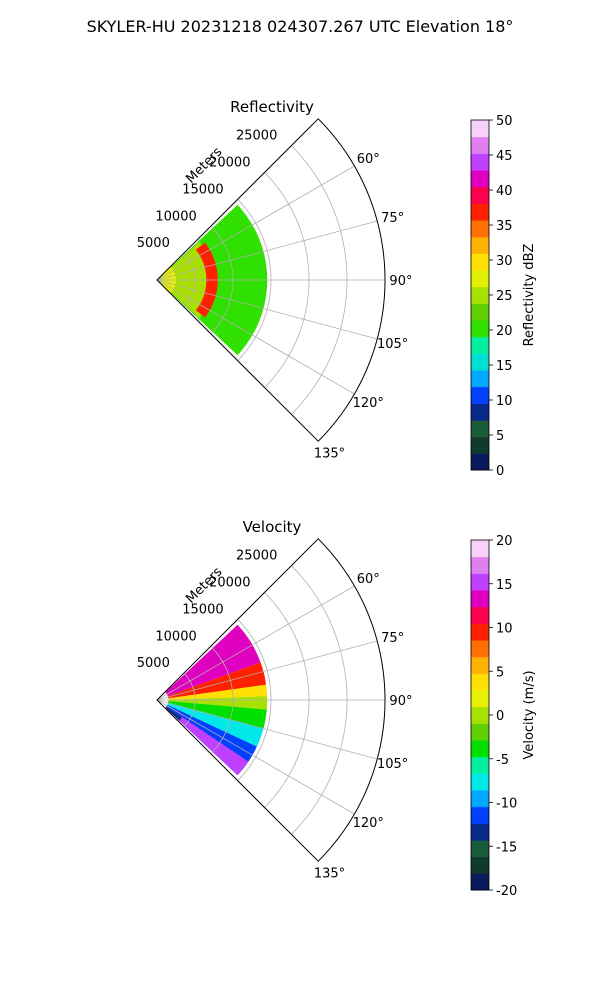 This screenshot has height=1000, width=600. I want to click on colorbar: -20 -15 -10 -5 0 5 10 15 20 Velocity (m/s), so click(503, 716).